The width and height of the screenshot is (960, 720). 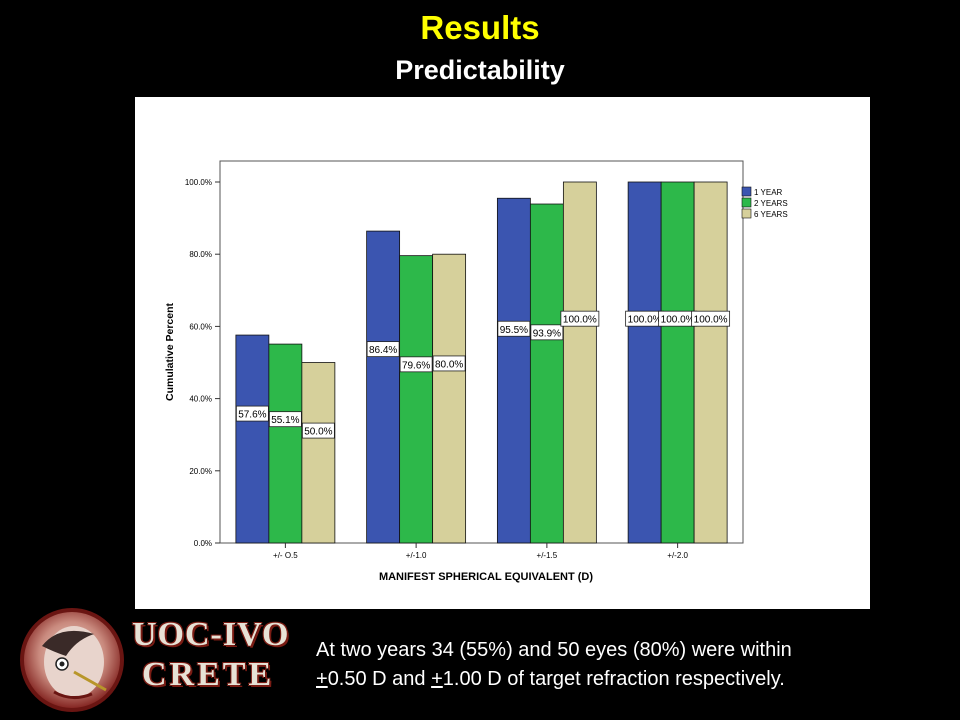 I want to click on data-label: 50.0%, so click(x=318, y=432).